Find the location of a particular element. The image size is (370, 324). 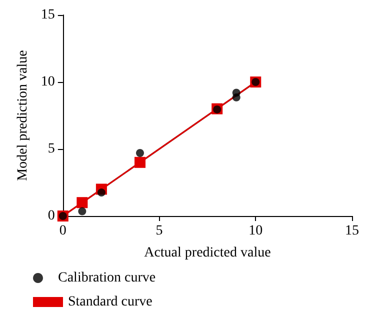

x-tick-label: 10 is located at coordinates (255, 231).